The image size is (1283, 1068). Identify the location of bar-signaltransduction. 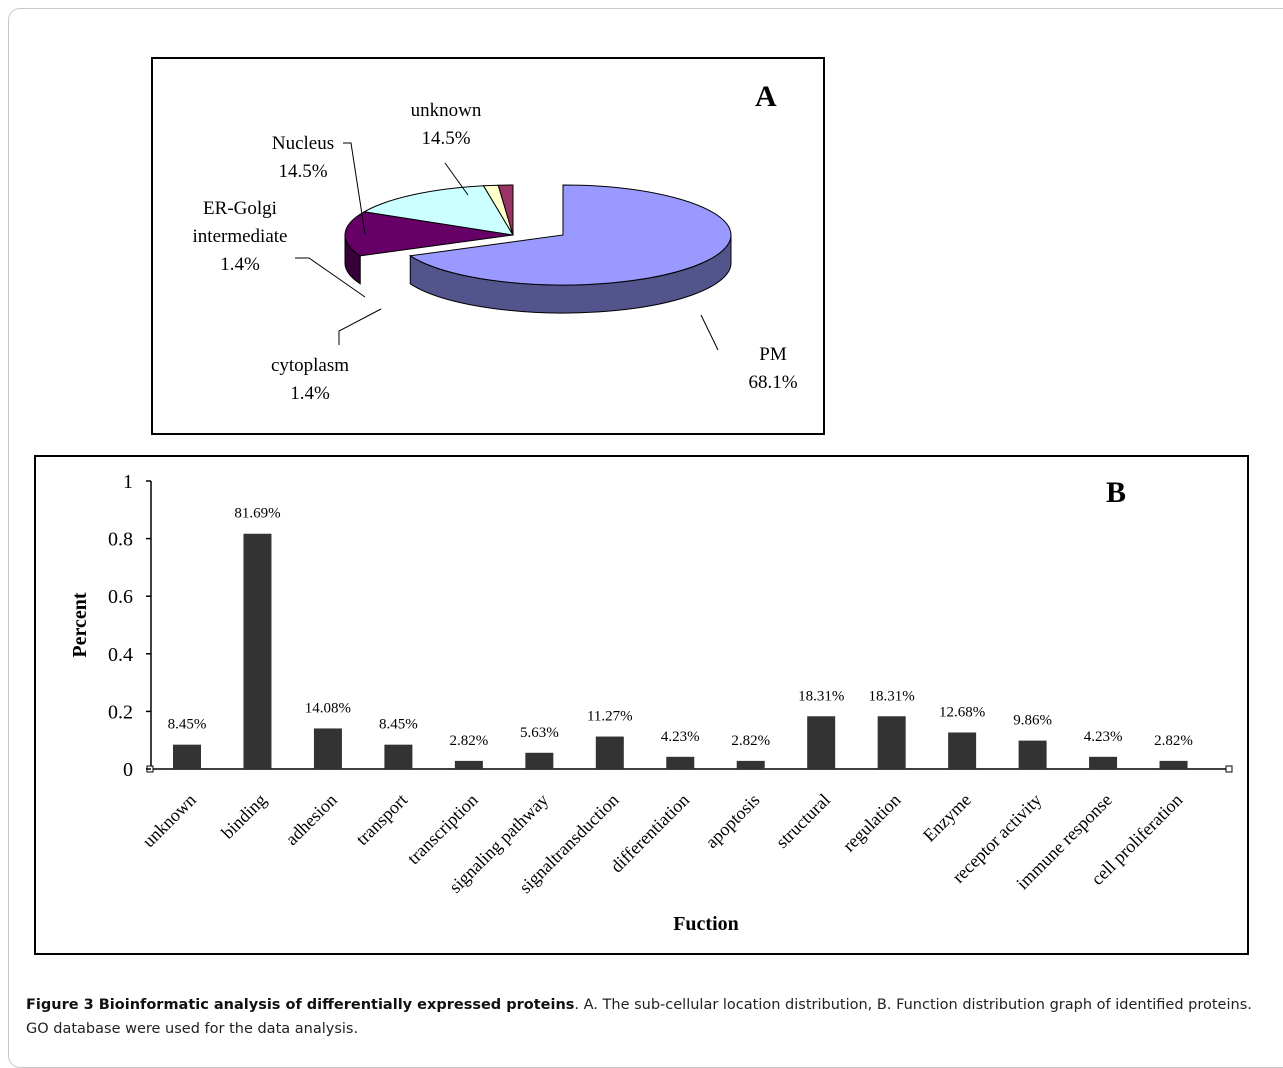
(609, 752).